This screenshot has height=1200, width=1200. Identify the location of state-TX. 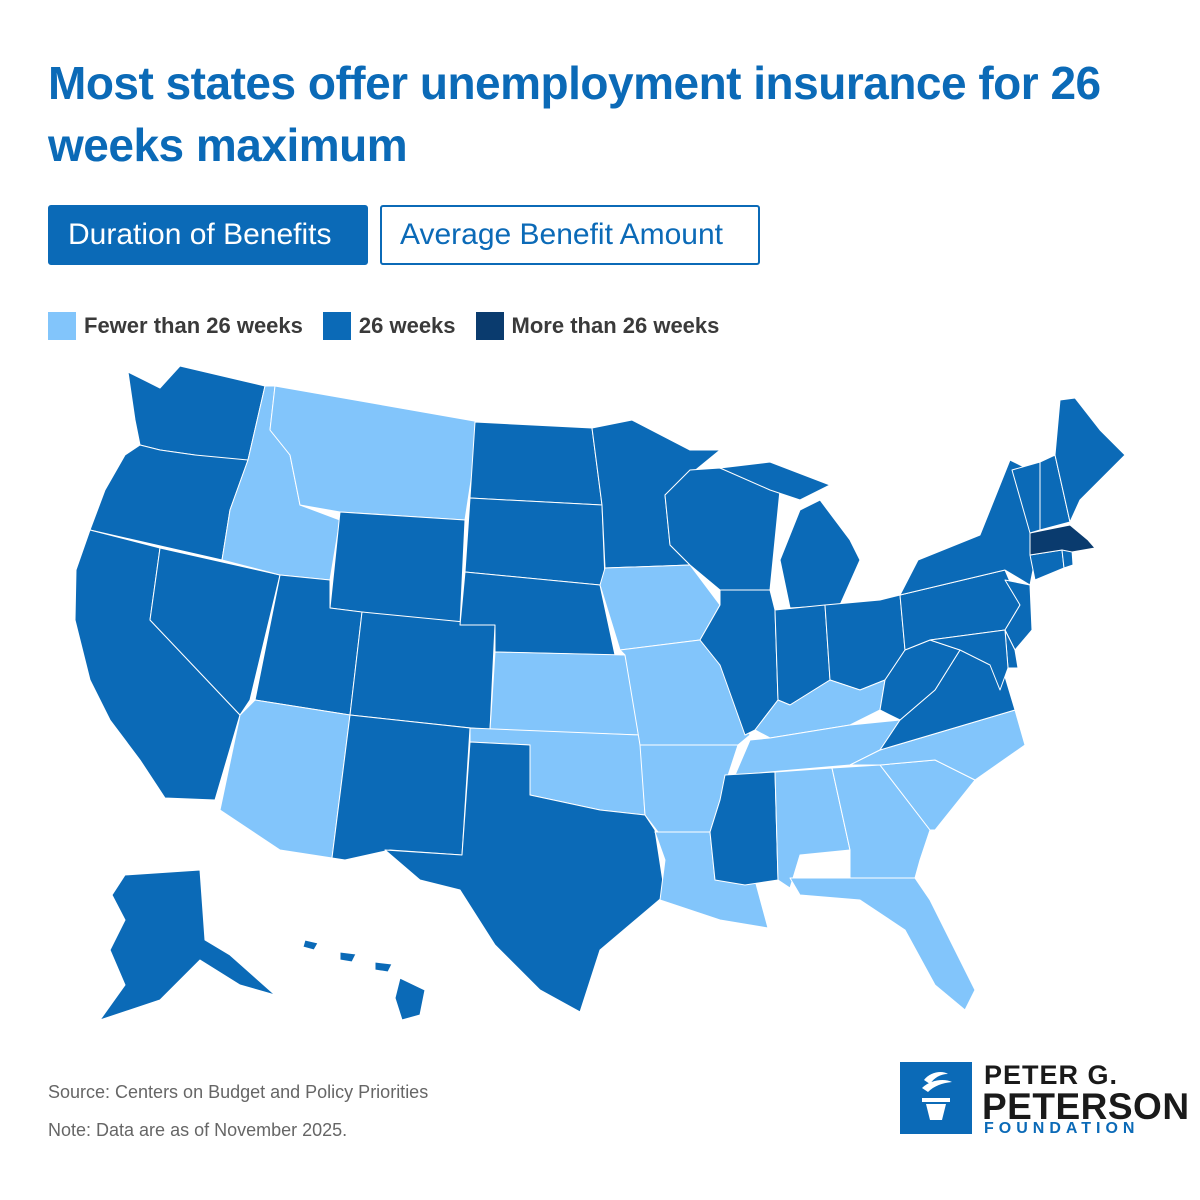
(525, 877).